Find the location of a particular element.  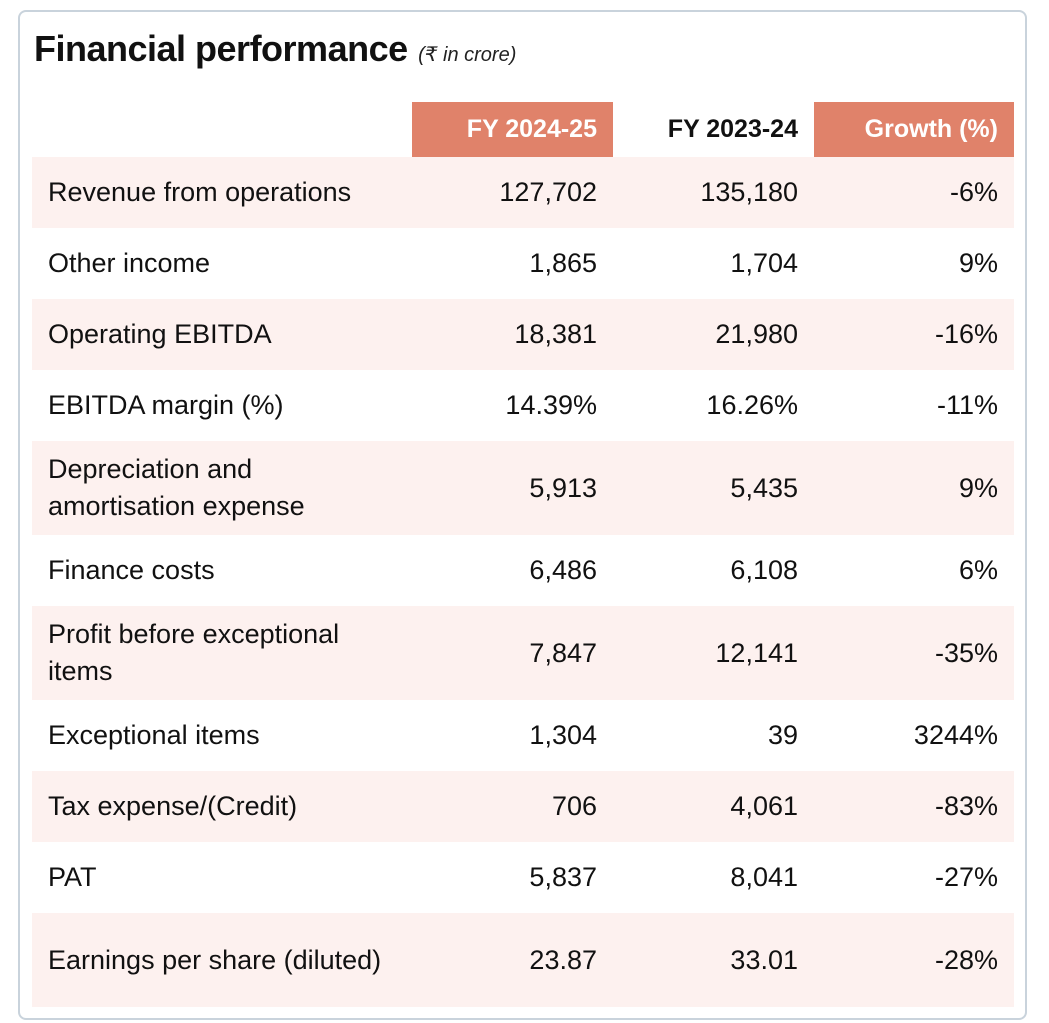

fy2024-25-value: 6,486 is located at coordinates (563, 570).